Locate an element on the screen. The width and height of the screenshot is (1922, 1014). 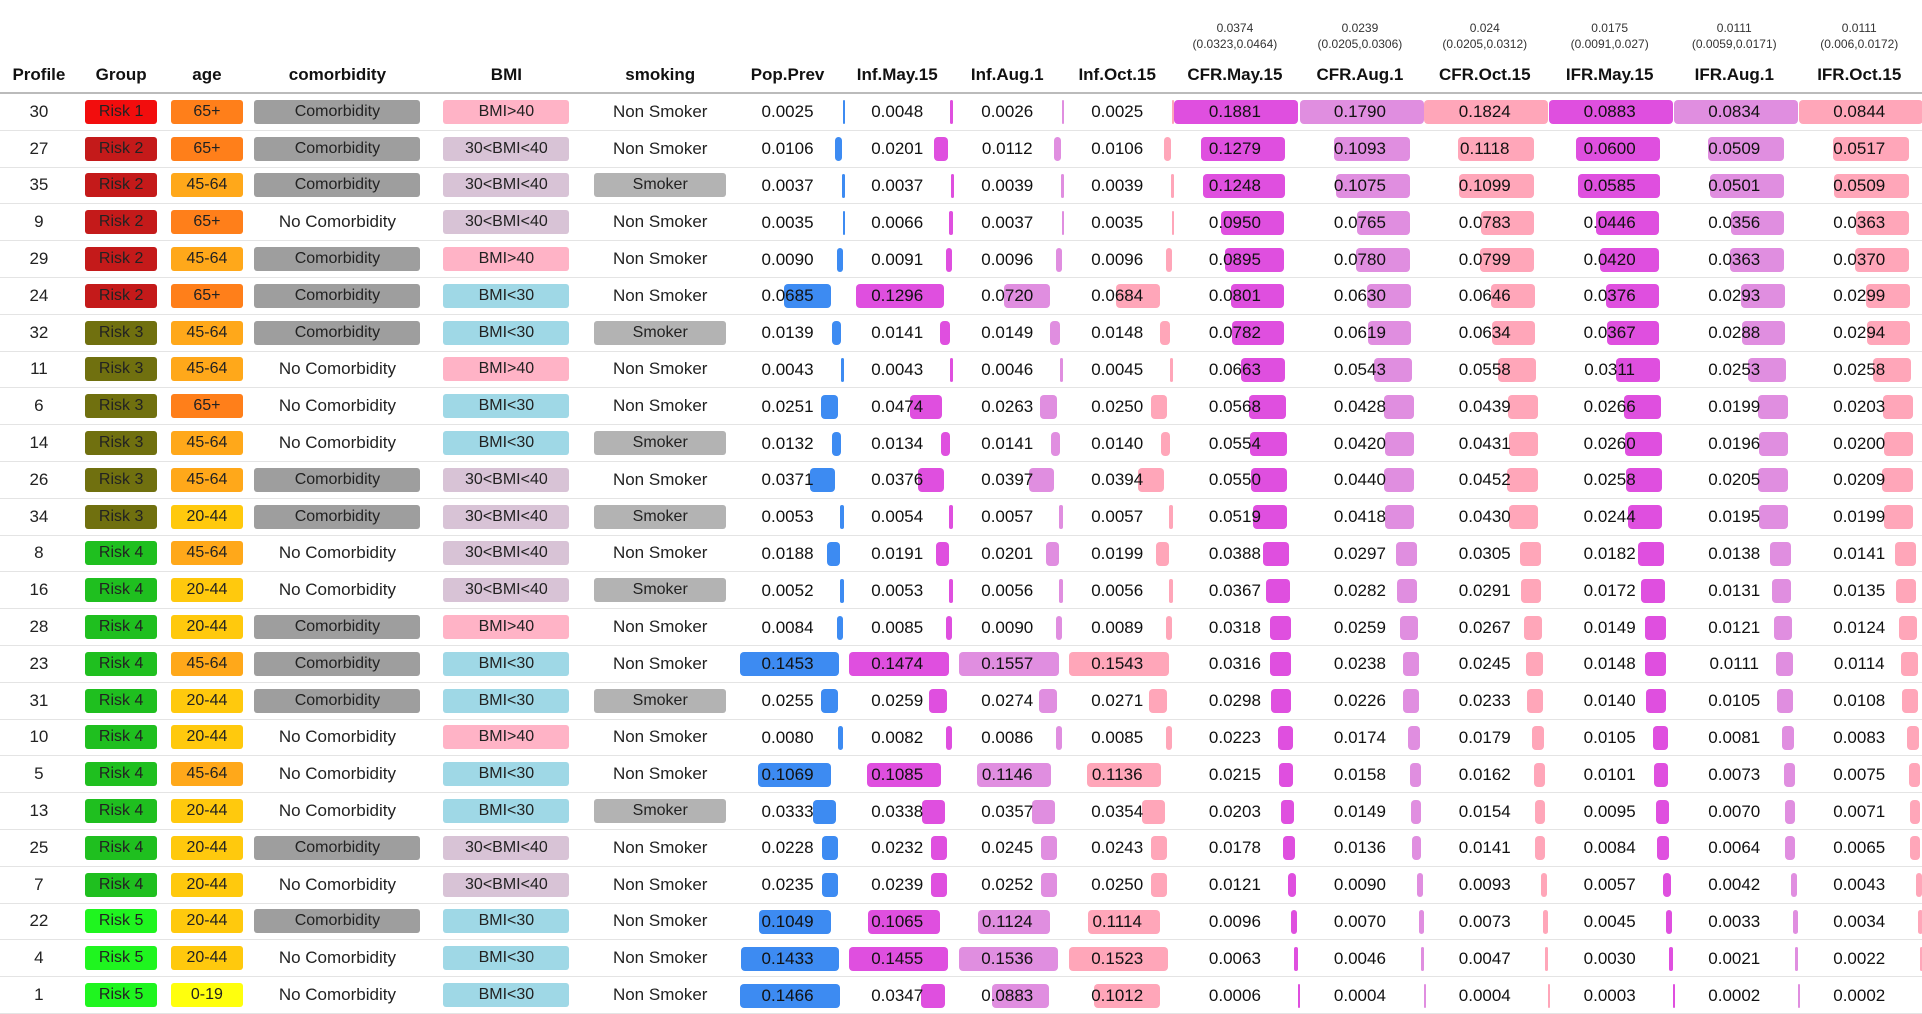
value-label: 0.0558 is located at coordinates (1484, 369).